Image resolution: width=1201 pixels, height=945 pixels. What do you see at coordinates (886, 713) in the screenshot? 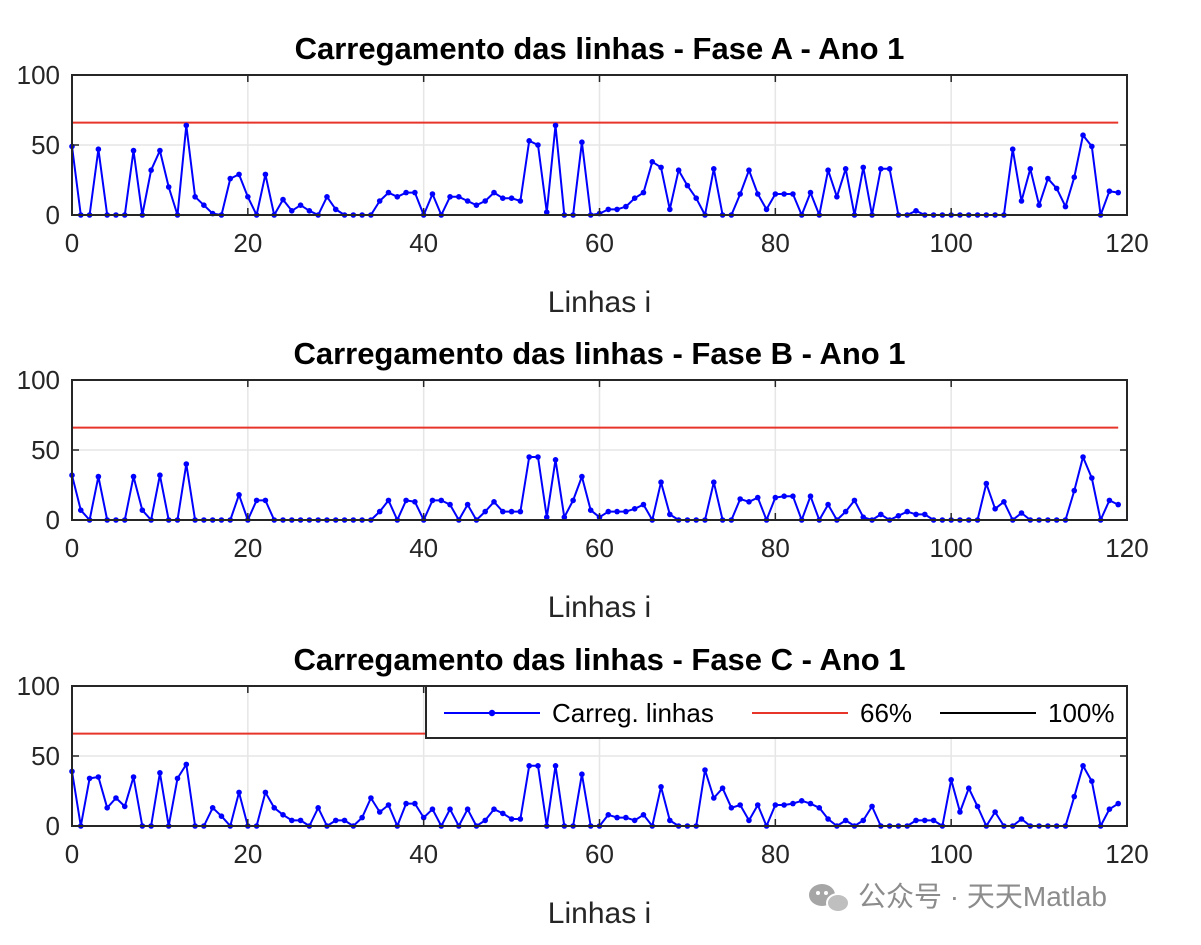
I see `legend-label: 66%` at bounding box center [886, 713].